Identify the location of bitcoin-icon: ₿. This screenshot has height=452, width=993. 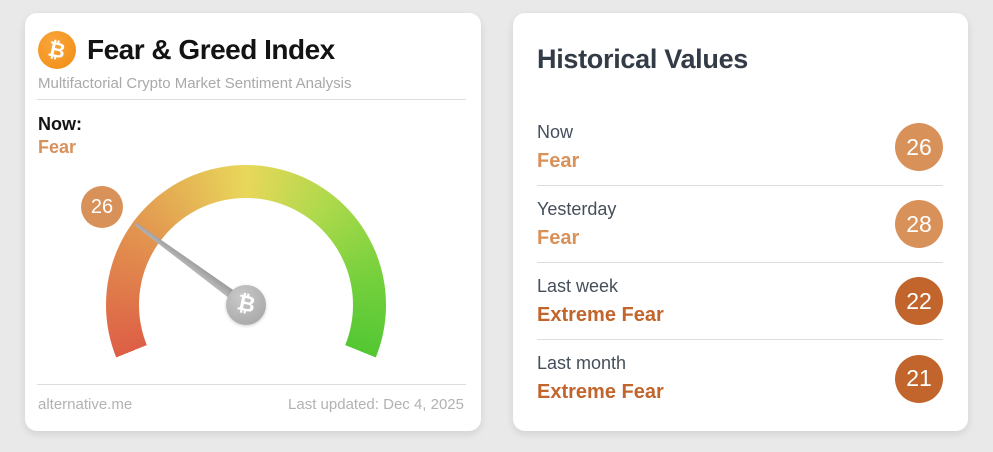
(57, 50).